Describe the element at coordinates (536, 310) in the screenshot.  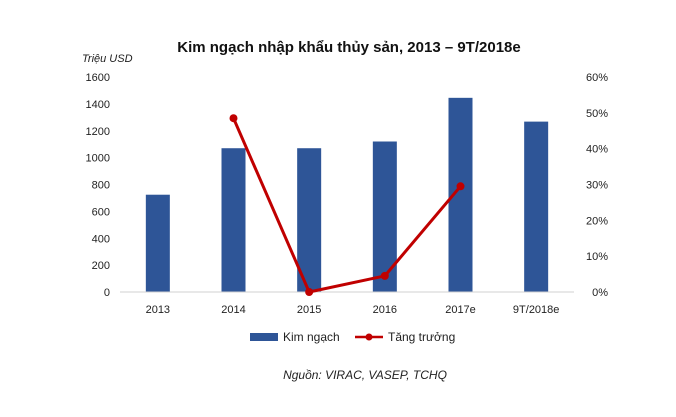
I see `x-tick-label: 9T/2018e` at that location.